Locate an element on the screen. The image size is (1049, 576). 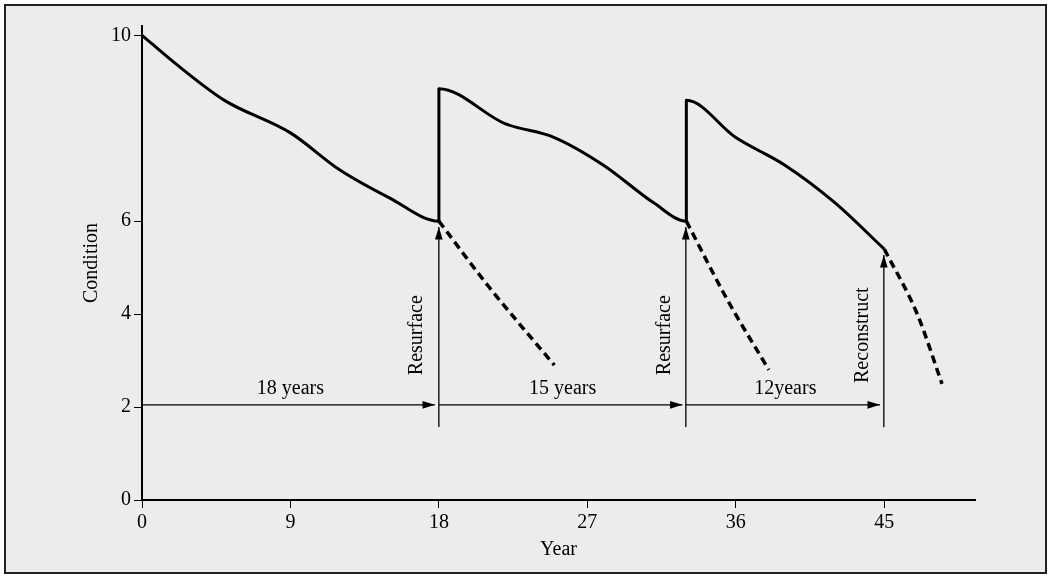
y-tick-label: 0 is located at coordinates (126, 498).